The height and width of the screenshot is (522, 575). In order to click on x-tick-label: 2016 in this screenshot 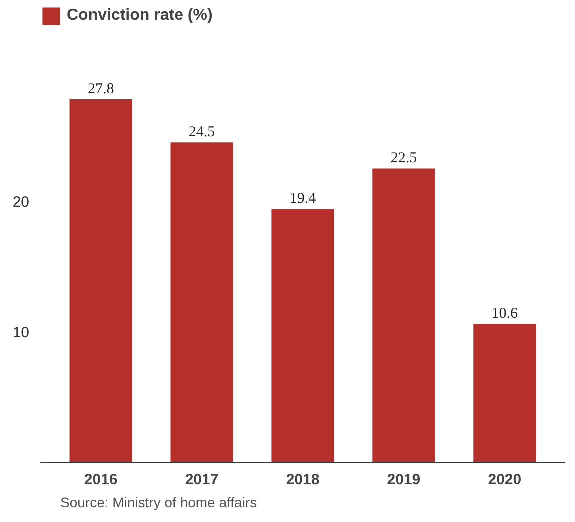, I will do `click(101, 480)`.